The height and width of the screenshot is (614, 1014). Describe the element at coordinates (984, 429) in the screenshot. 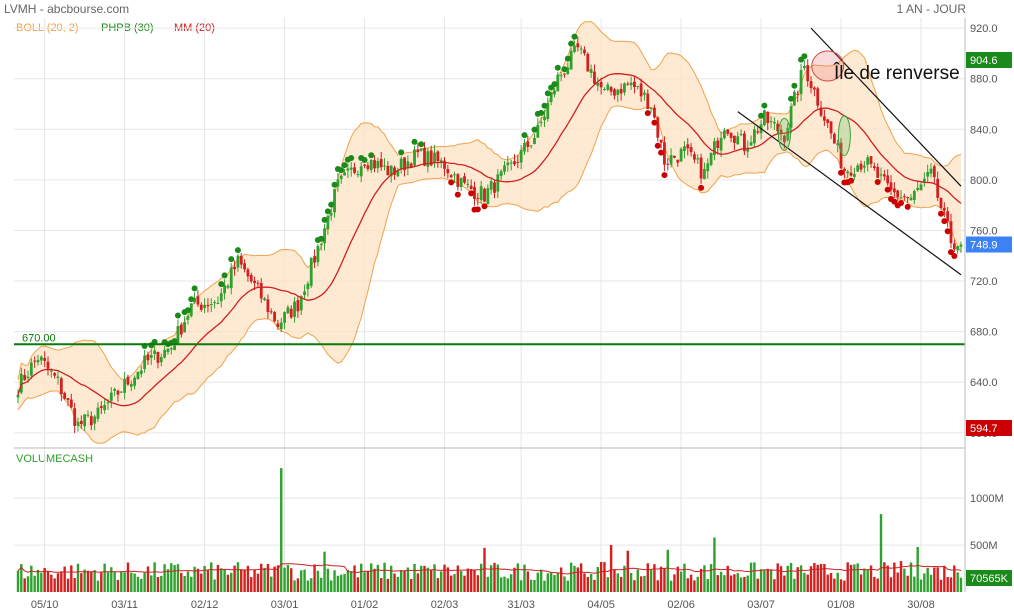

I see `badge-low: 594.7` at that location.